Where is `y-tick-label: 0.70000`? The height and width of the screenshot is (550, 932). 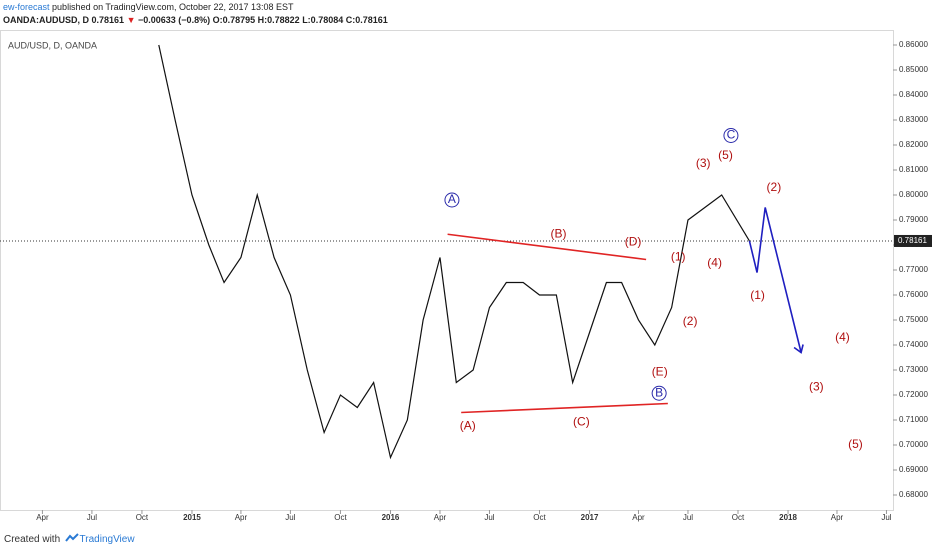
y-tick-label: 0.70000 is located at coordinates (913, 444).